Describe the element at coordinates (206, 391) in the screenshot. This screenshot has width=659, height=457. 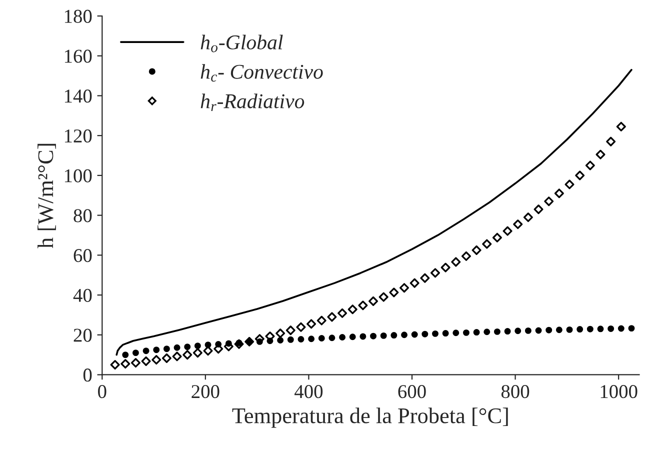
I see `x-tick-label: 200` at that location.